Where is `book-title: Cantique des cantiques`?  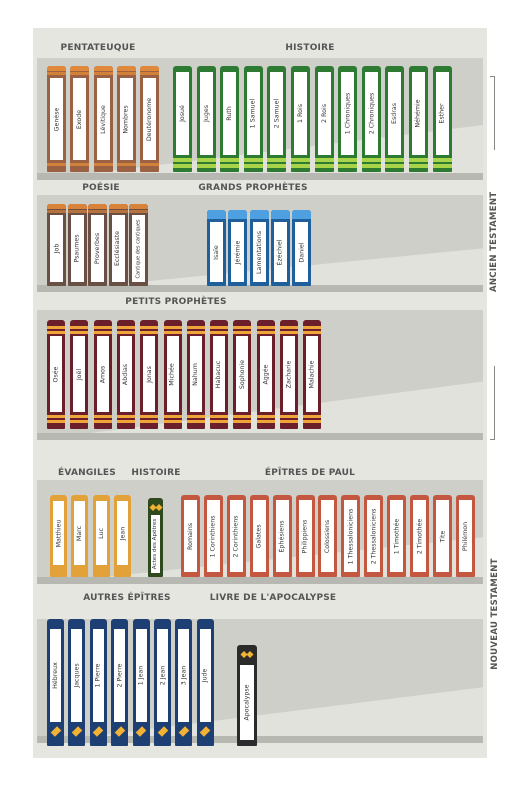 book-title: Cantique des cantiques is located at coordinates (138, 248).